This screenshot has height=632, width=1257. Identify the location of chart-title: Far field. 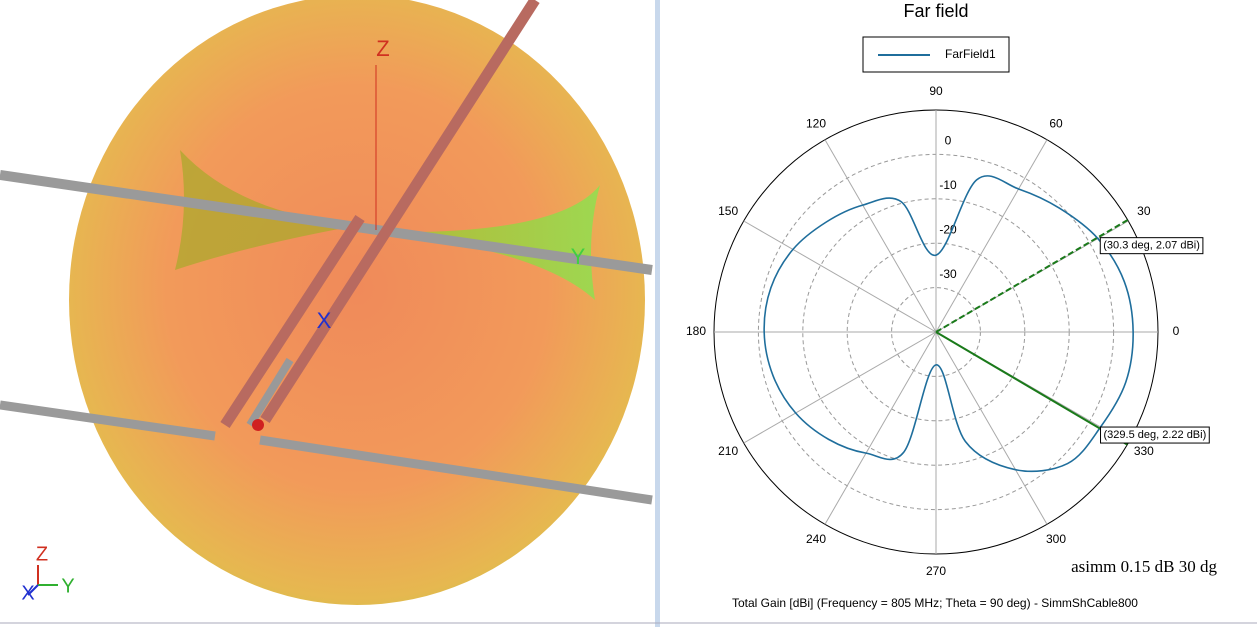
(935, 11).